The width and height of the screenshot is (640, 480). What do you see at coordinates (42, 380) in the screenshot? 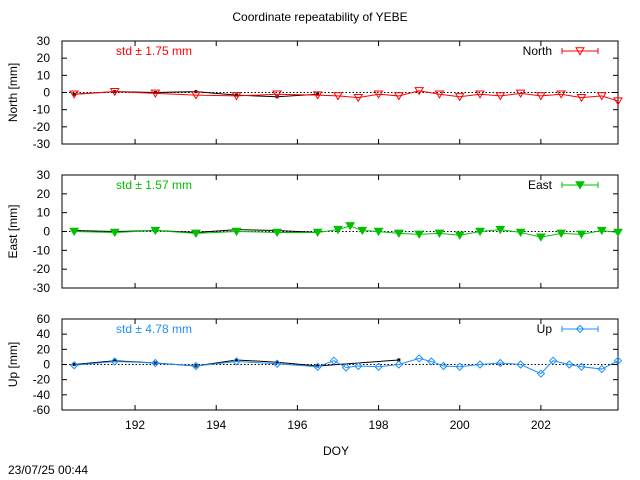
I see `up-ytick-label: -20` at bounding box center [42, 380].